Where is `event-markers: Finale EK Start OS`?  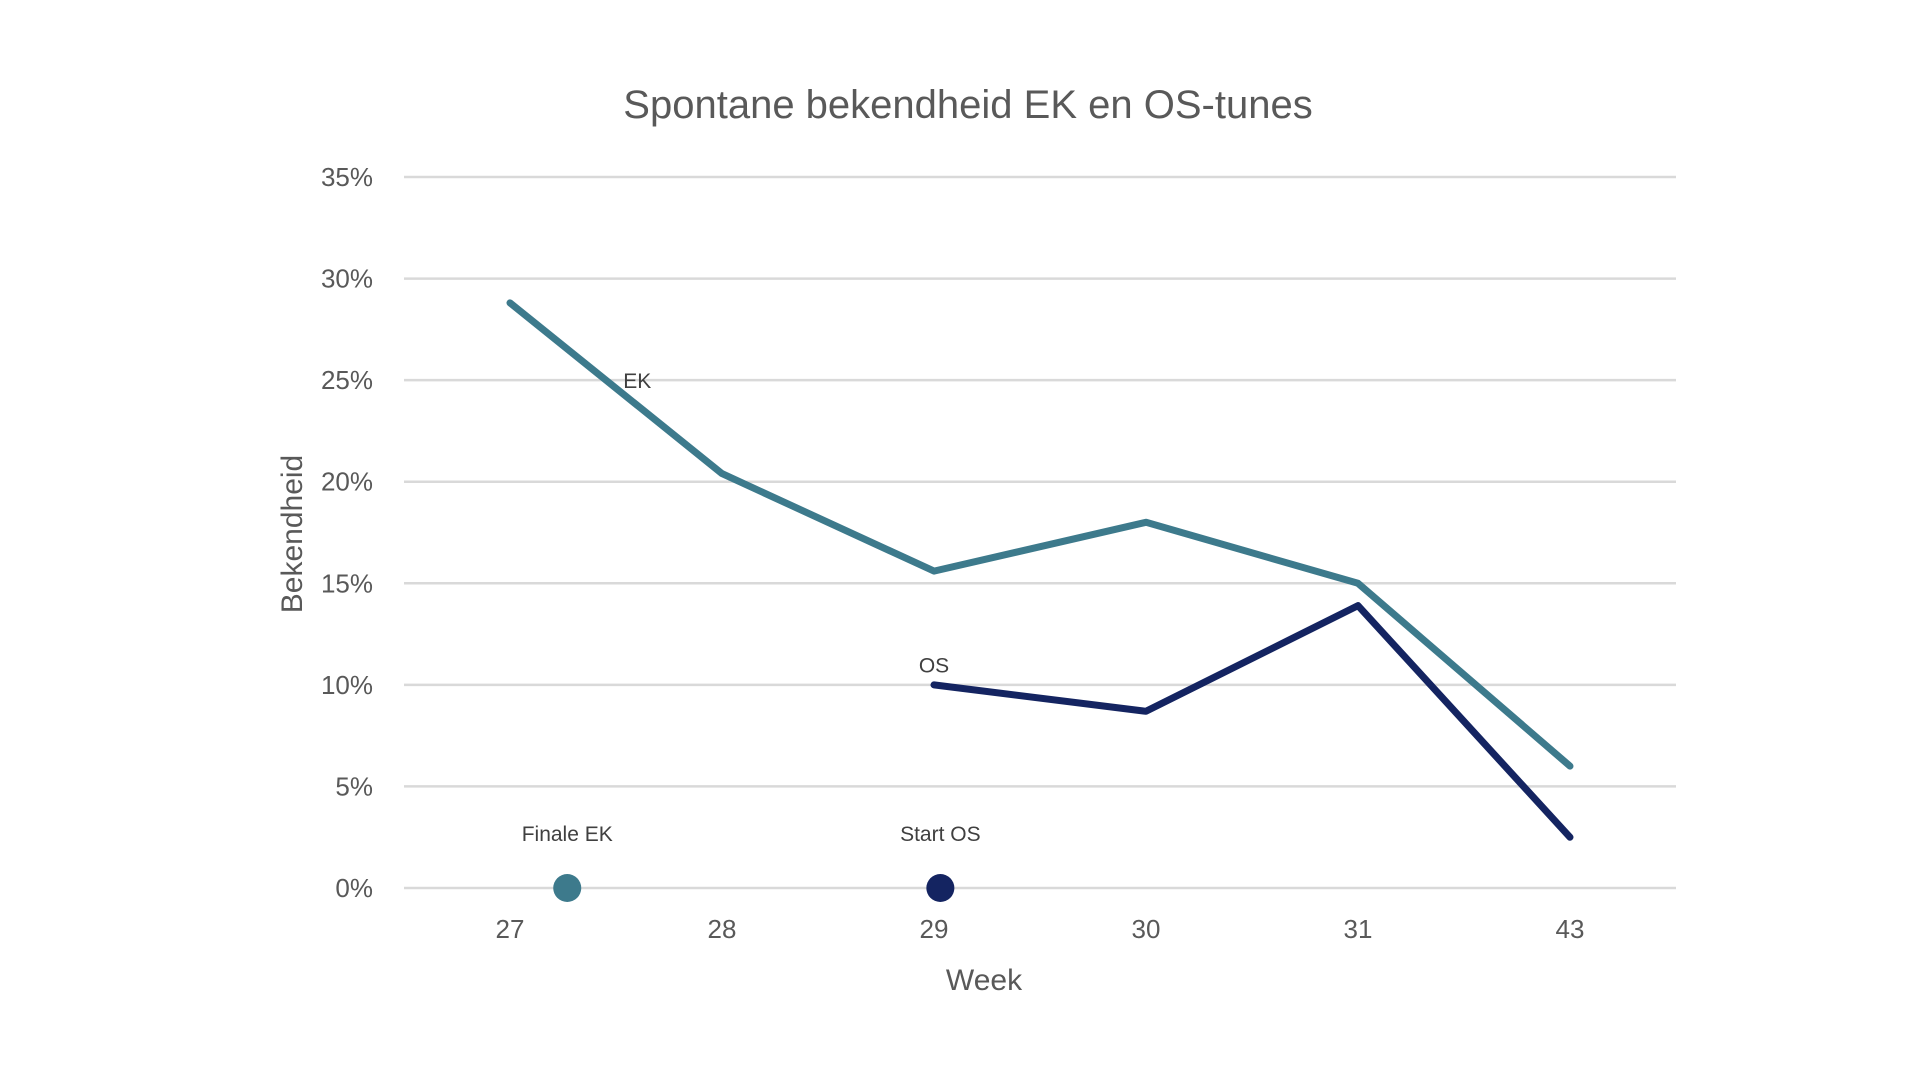
event-markers: Finale EK Start OS is located at coordinates (751, 862).